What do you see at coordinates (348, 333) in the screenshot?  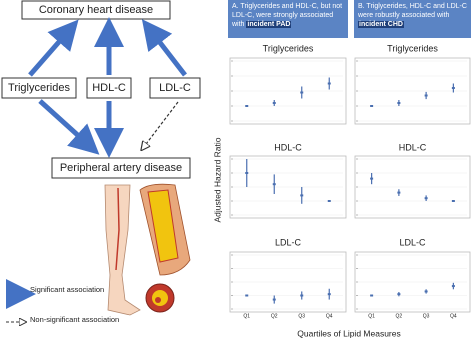 I see `x-axis-title: Quartiles of Lipid Measures` at bounding box center [348, 333].